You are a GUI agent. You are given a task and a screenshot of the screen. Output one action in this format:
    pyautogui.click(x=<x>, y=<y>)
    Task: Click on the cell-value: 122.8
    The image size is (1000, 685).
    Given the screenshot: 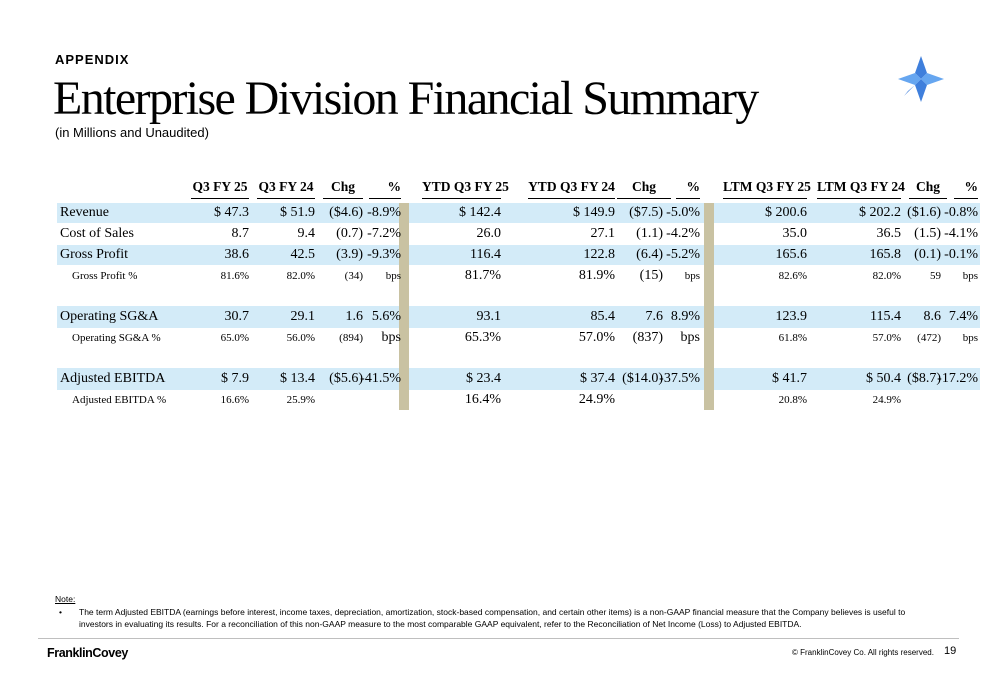 What is the action you would take?
    pyautogui.click(x=599, y=254)
    